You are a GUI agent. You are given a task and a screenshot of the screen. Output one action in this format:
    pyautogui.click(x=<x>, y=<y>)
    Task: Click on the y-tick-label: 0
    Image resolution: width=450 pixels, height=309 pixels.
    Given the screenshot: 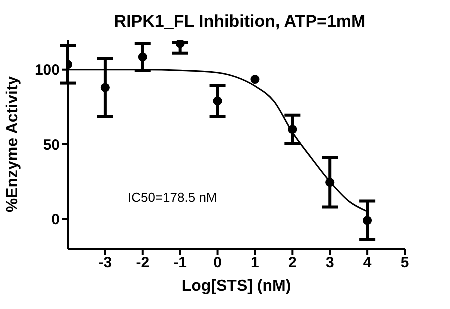 What is the action you would take?
    pyautogui.click(x=56, y=219)
    